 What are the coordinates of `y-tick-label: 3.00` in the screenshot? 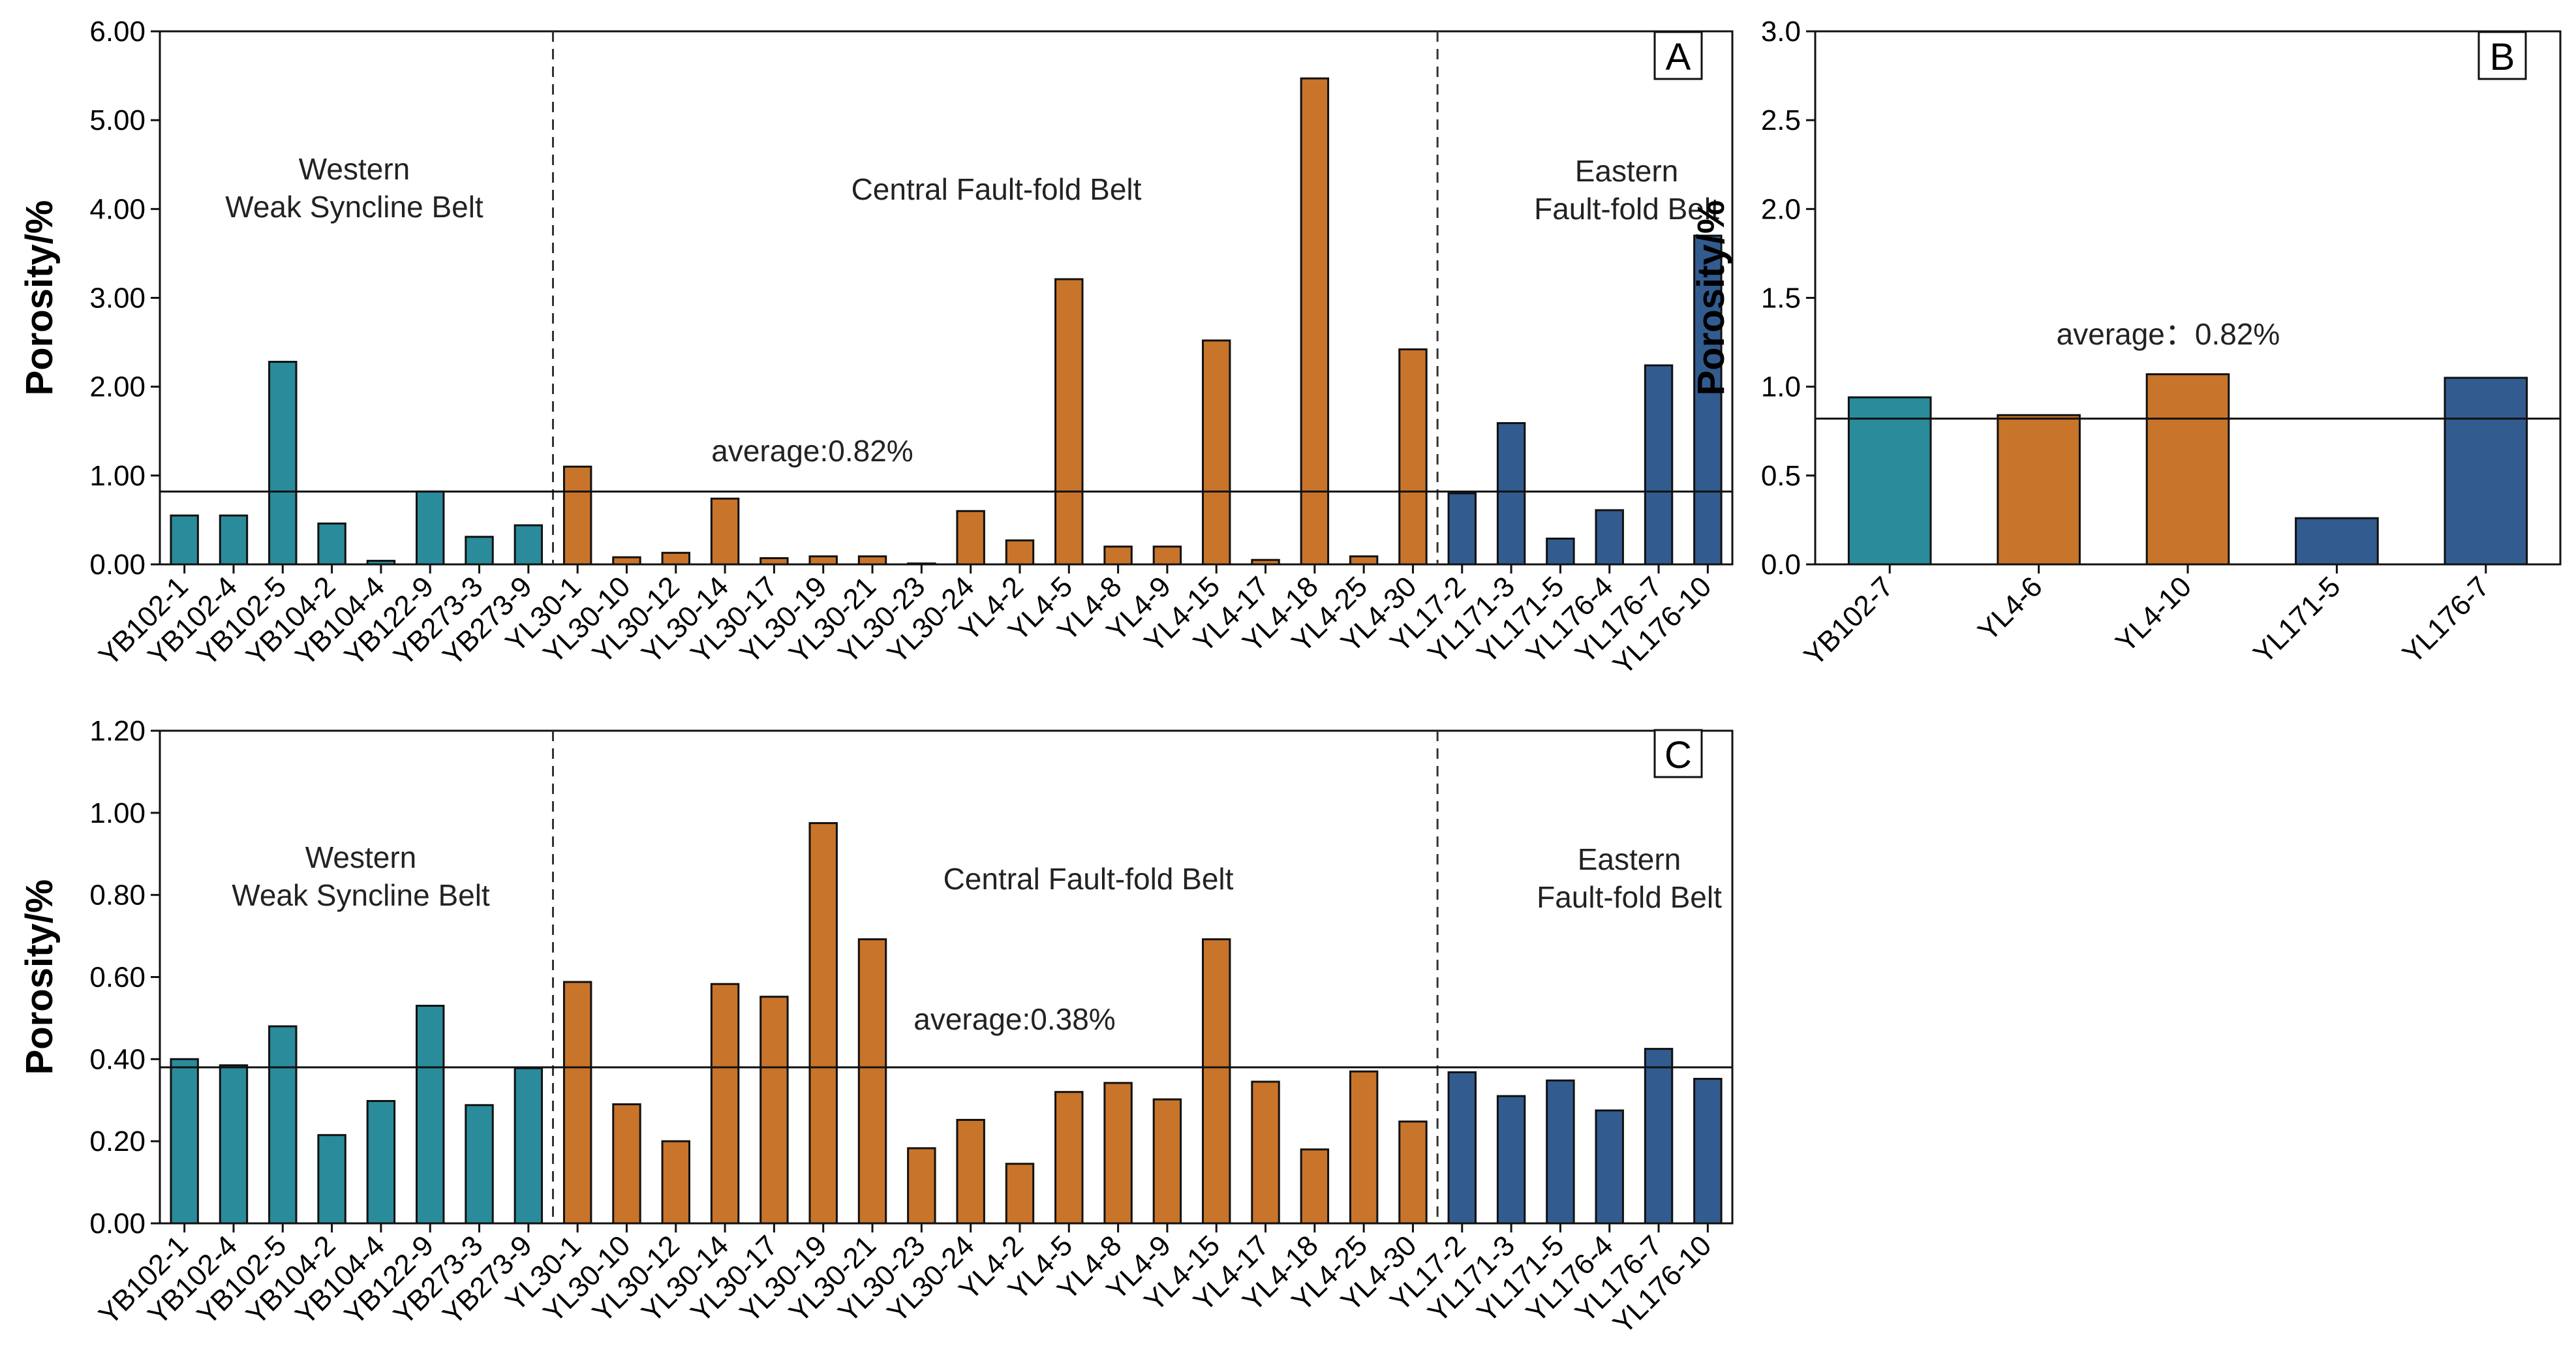 It's located at (118, 298).